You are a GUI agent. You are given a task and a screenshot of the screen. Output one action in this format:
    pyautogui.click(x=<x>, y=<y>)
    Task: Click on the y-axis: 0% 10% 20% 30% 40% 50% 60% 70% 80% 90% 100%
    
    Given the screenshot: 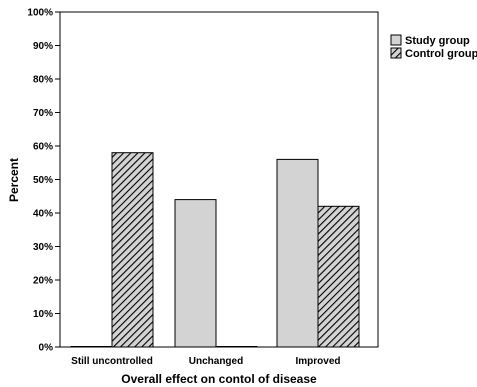 What is the action you would take?
    pyautogui.click(x=43, y=181)
    